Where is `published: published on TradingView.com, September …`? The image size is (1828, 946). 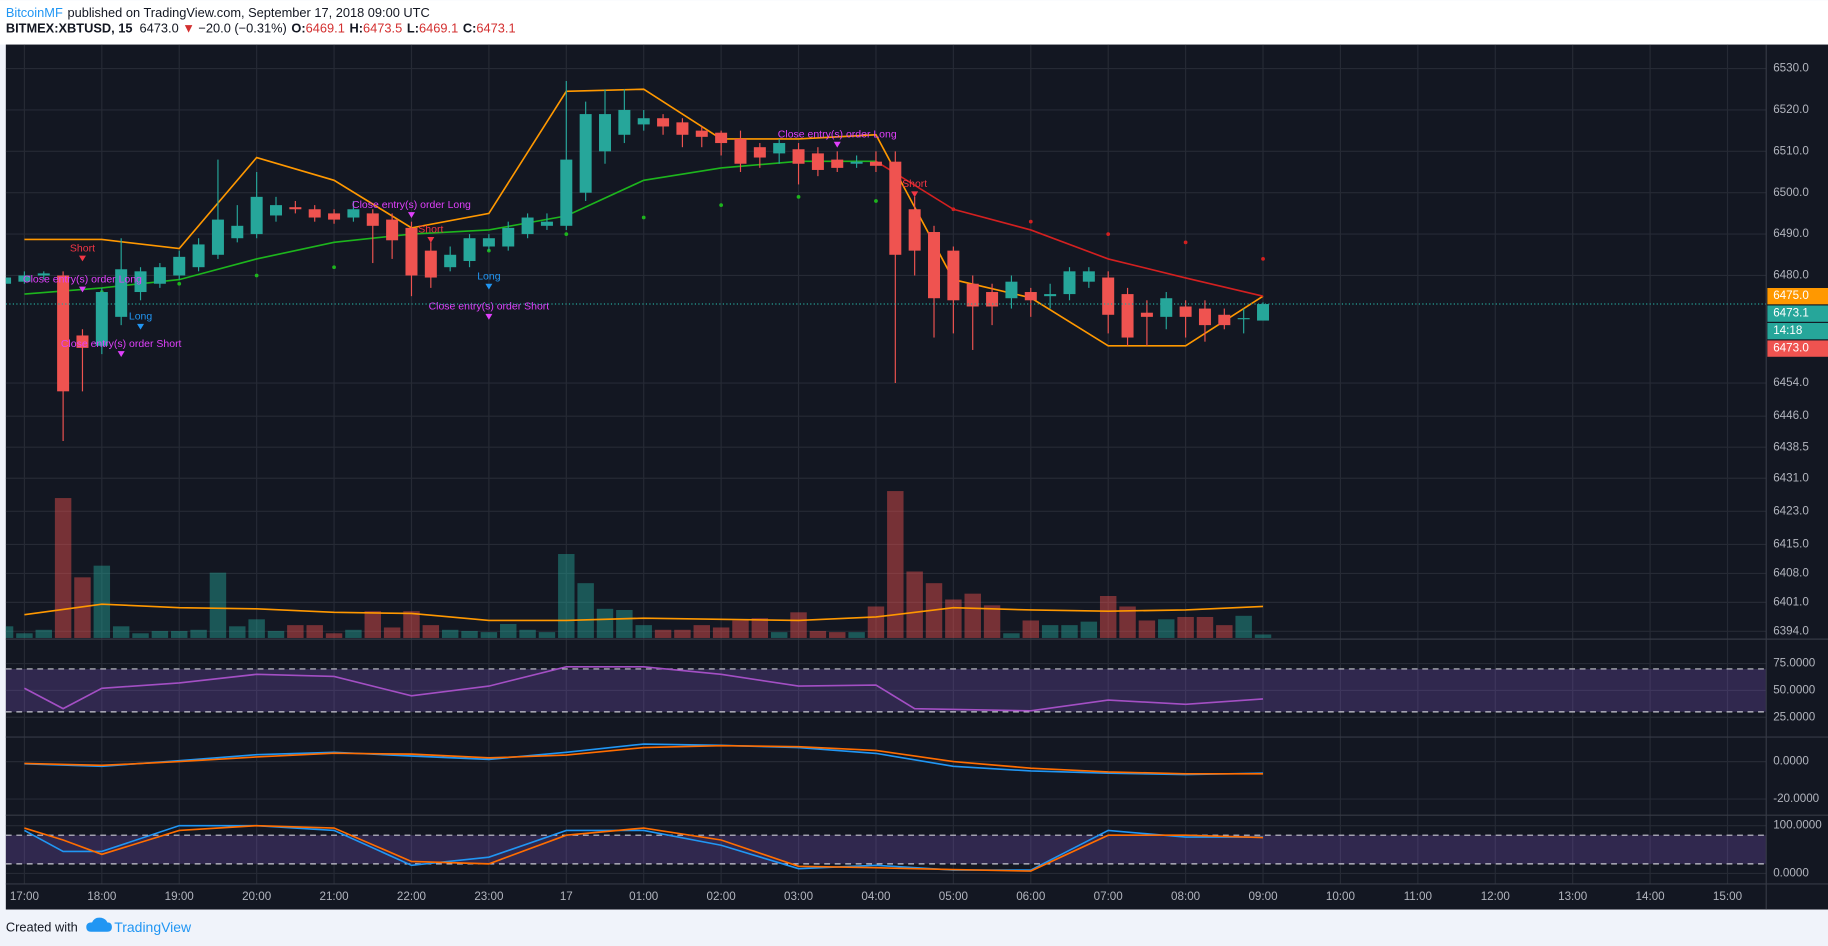 published: published on TradingView.com, September … is located at coordinates (248, 13).